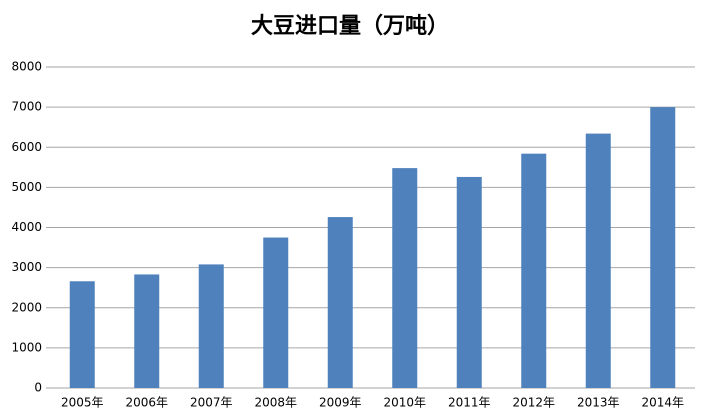 The image size is (701, 414). What do you see at coordinates (26, 67) in the screenshot?
I see `y-tick-label: 8000` at bounding box center [26, 67].